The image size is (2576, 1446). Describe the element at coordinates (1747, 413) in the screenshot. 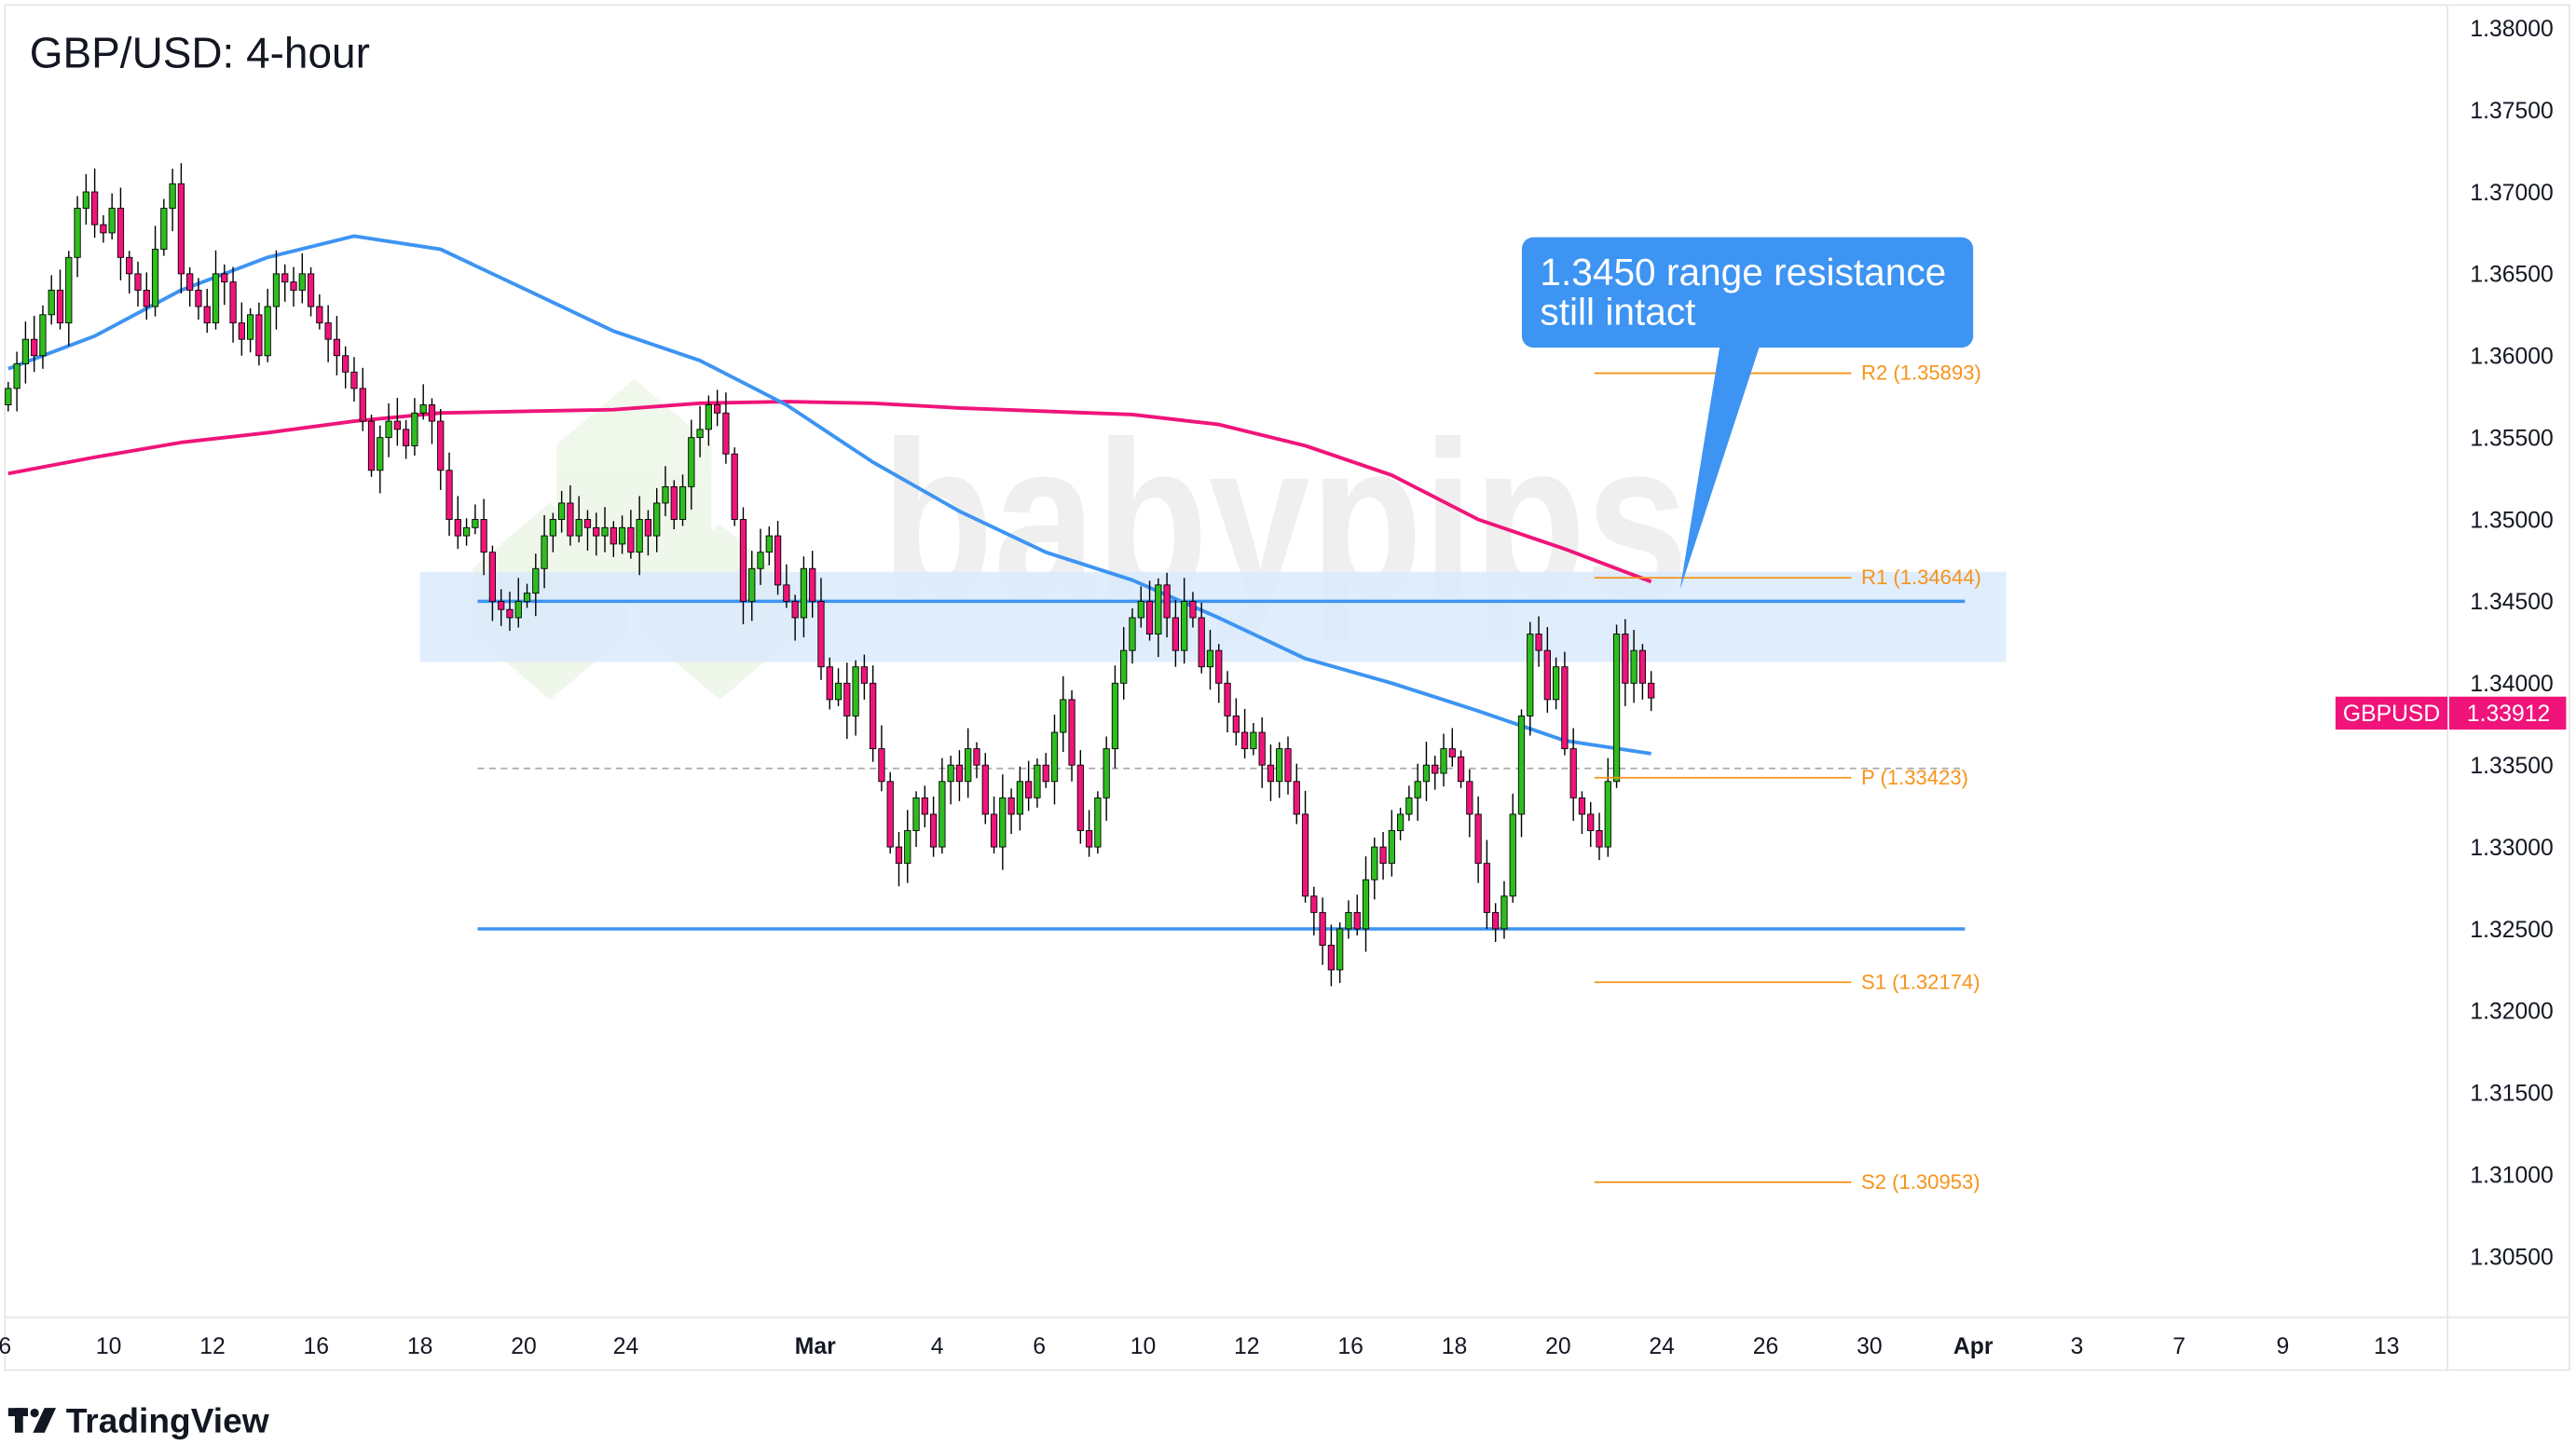

I see `annotation-callout: 1.3450 range resistance still intact` at that location.